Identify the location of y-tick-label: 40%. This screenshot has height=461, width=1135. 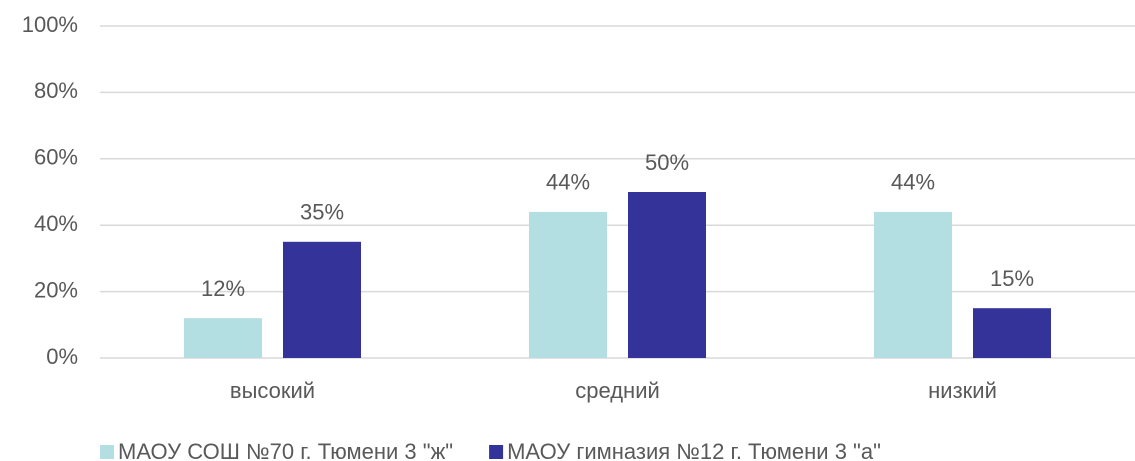
(56, 223).